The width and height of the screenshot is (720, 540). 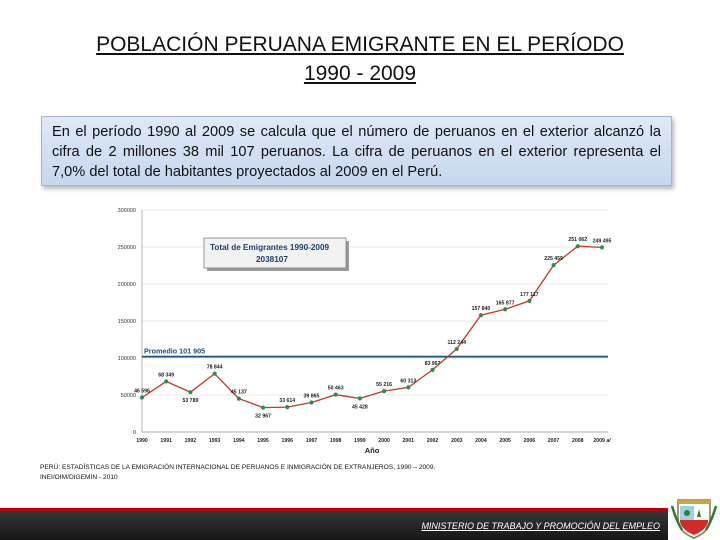 I want to click on data-label: 157 840, so click(x=481, y=309).